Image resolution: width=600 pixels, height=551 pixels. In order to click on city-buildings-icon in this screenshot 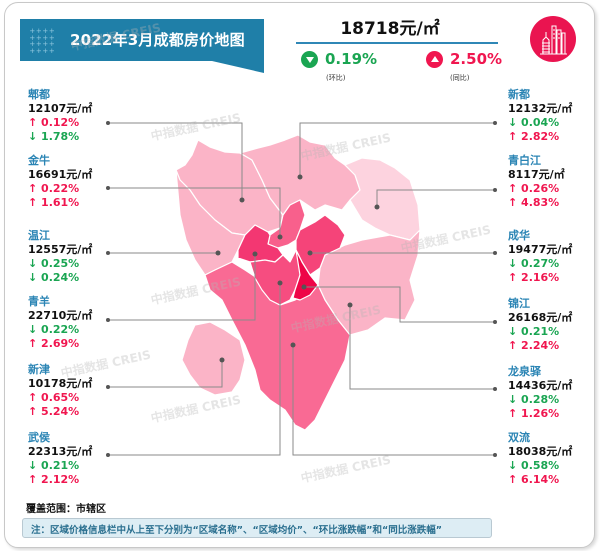, I will do `click(553, 40)`.